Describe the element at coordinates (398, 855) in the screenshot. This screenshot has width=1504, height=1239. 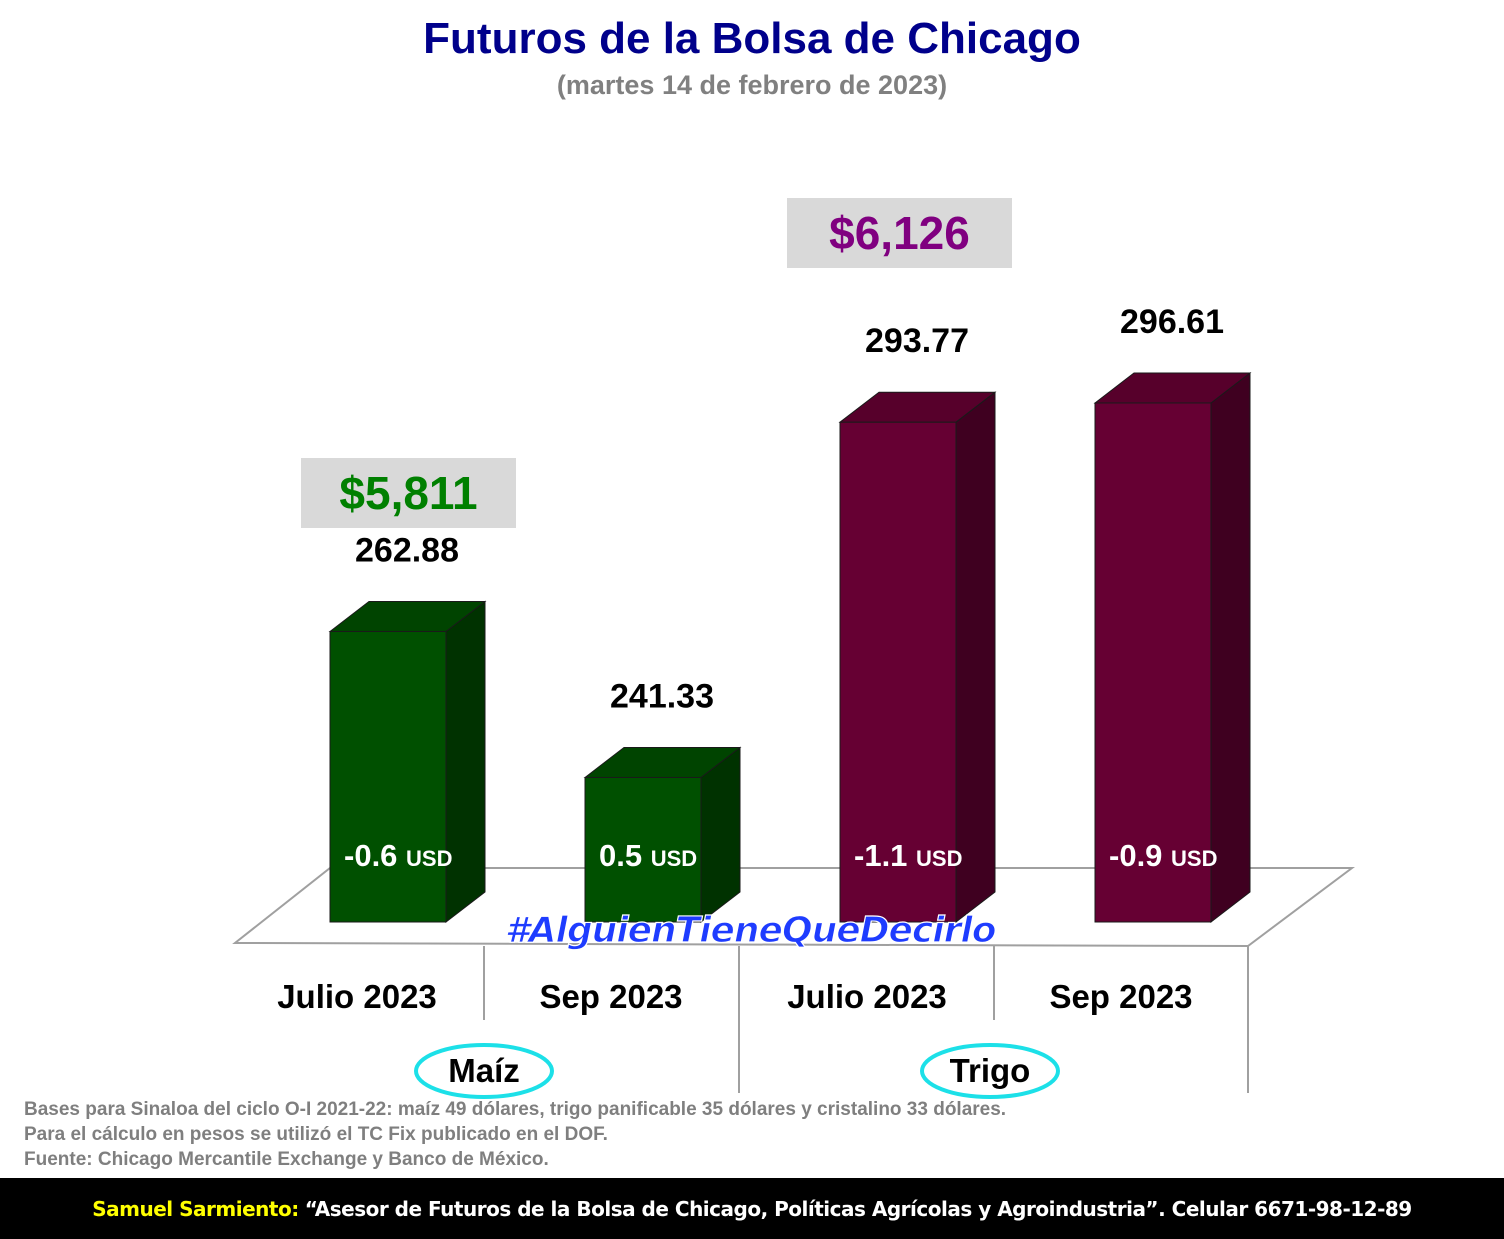
I see `change-label-0: -0.6 USD` at that location.